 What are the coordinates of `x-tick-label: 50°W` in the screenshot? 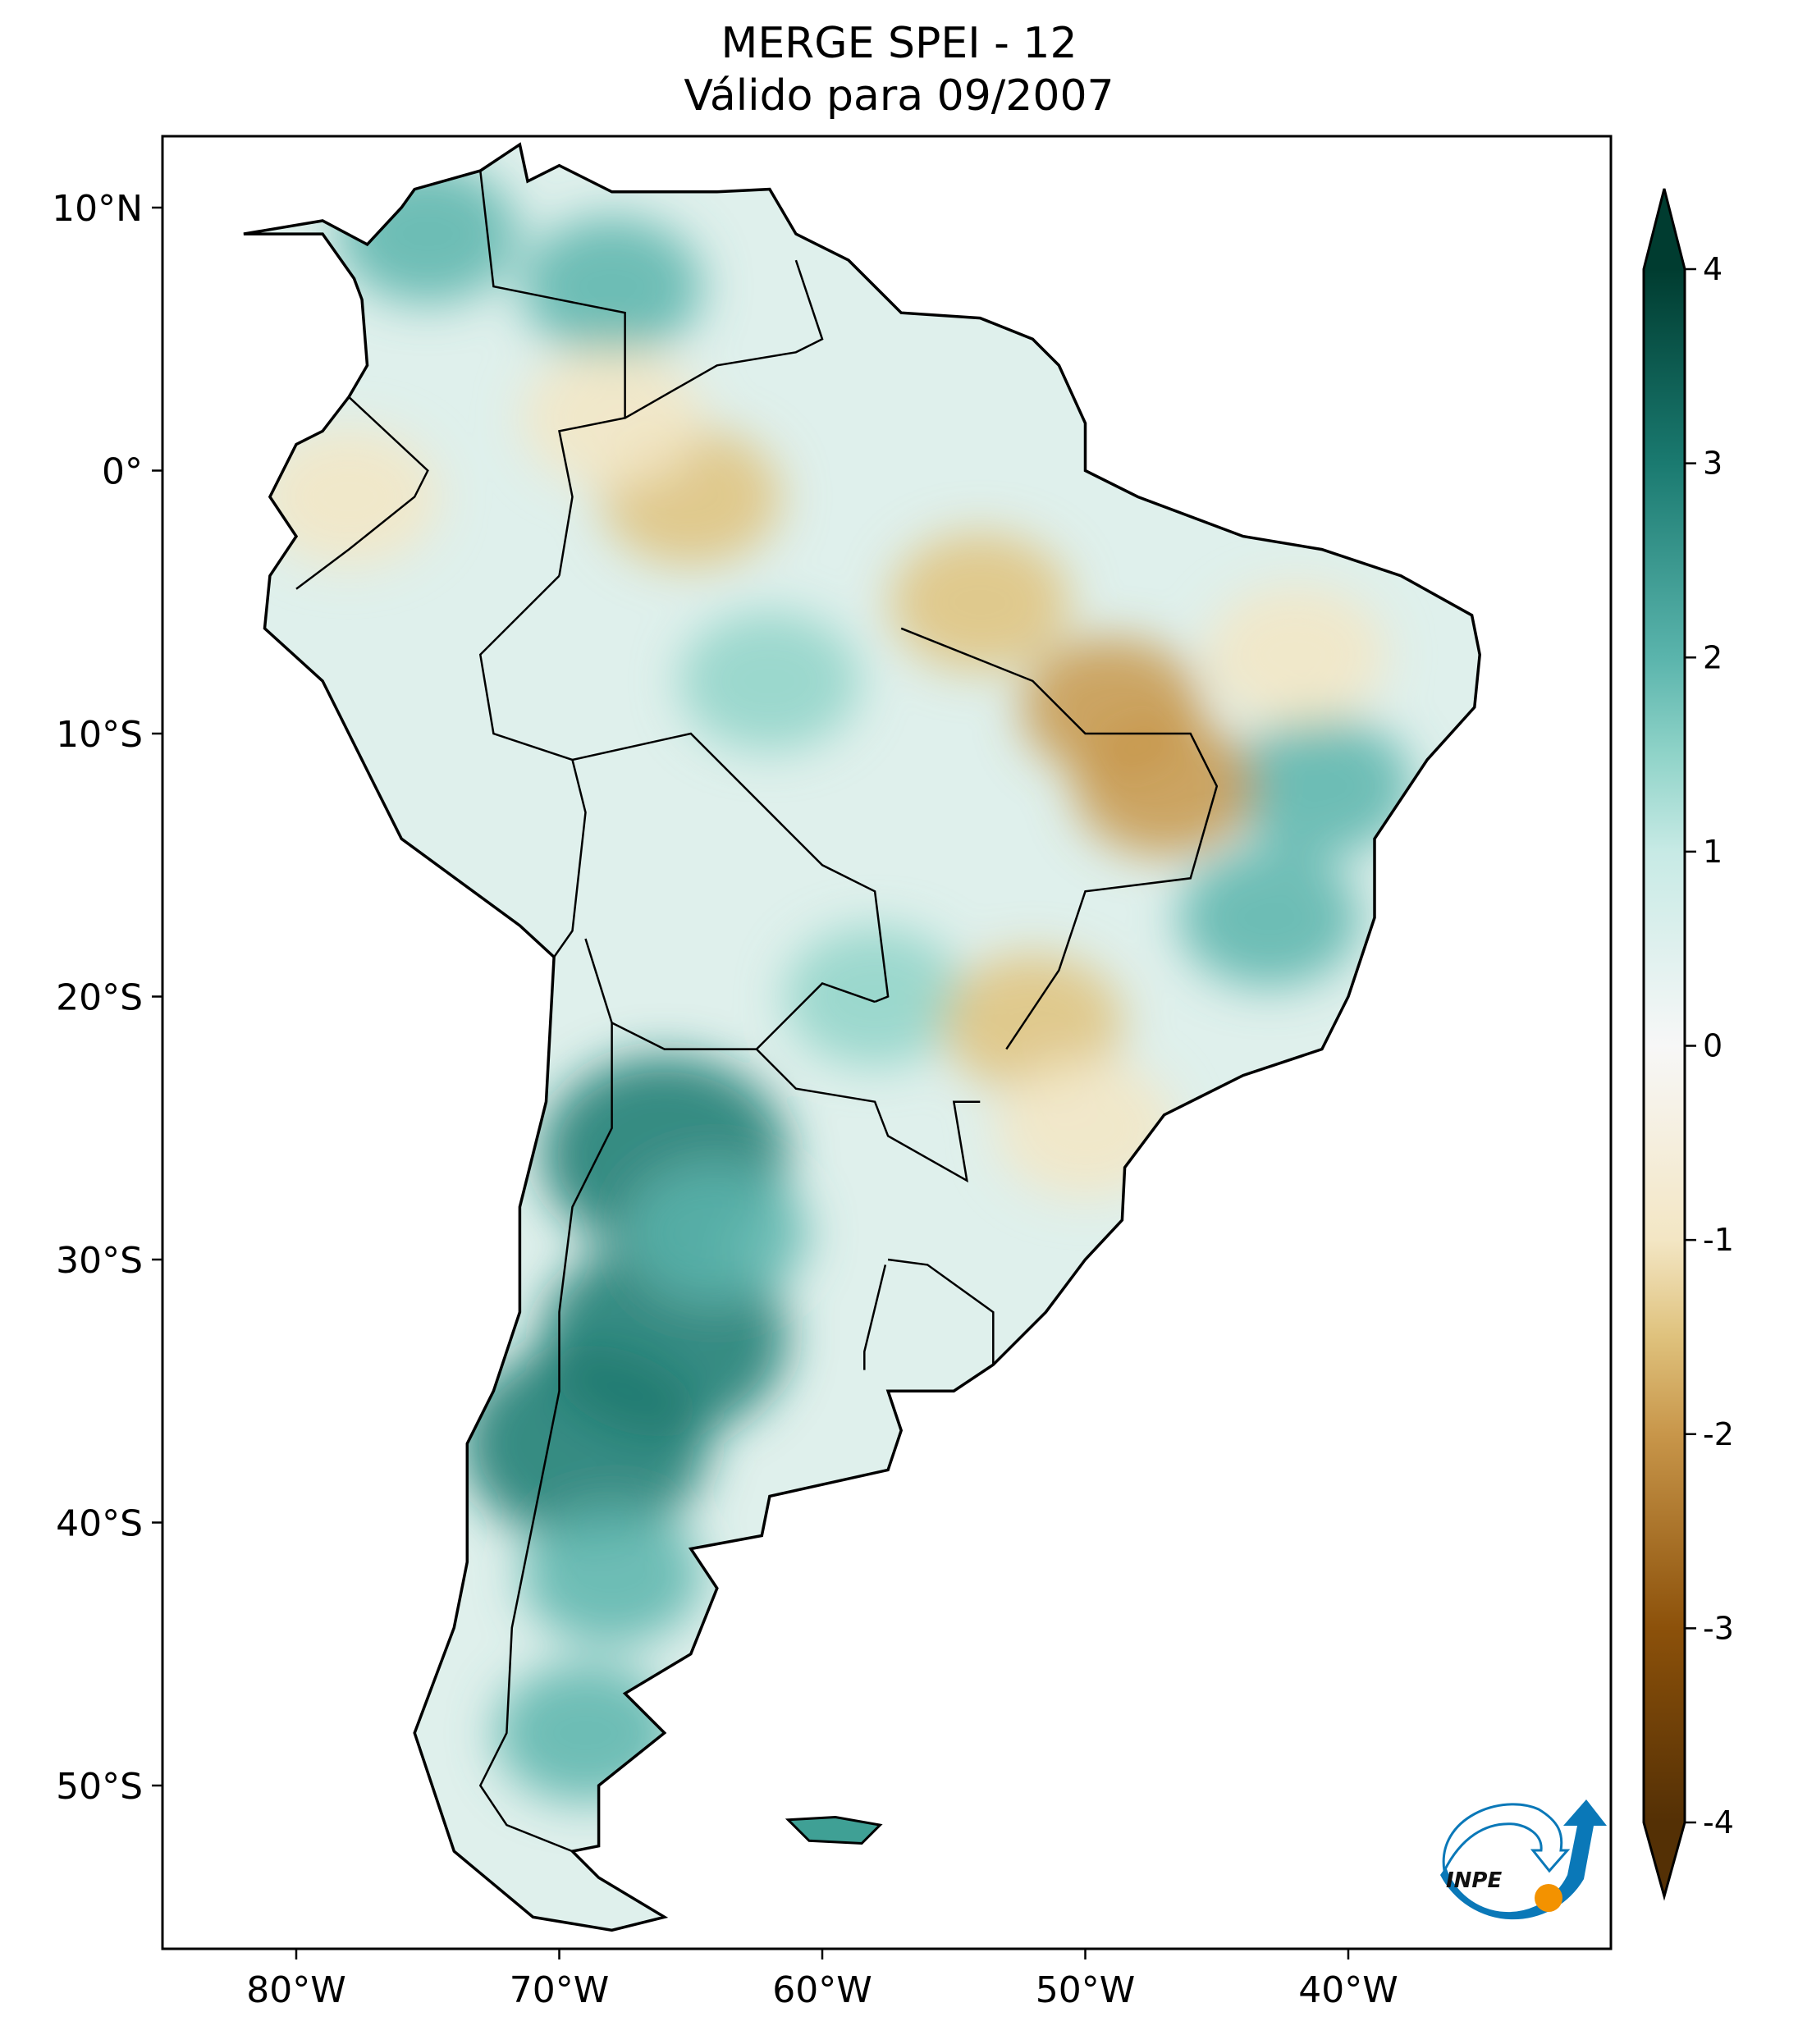 It's located at (1086, 1990).